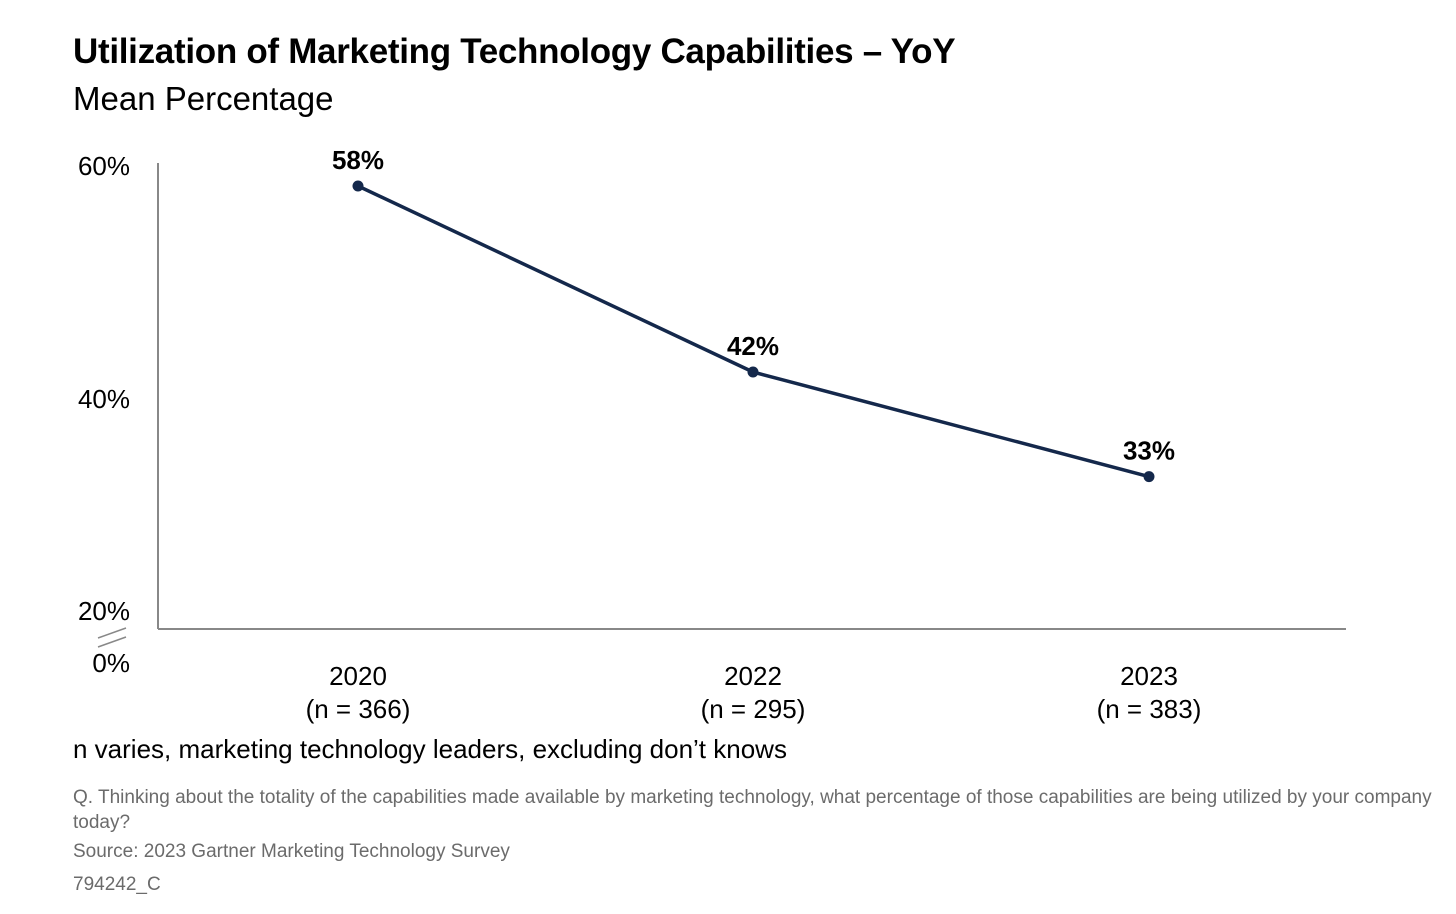  What do you see at coordinates (1149, 676) in the screenshot?
I see `x-tick-label: 2023` at bounding box center [1149, 676].